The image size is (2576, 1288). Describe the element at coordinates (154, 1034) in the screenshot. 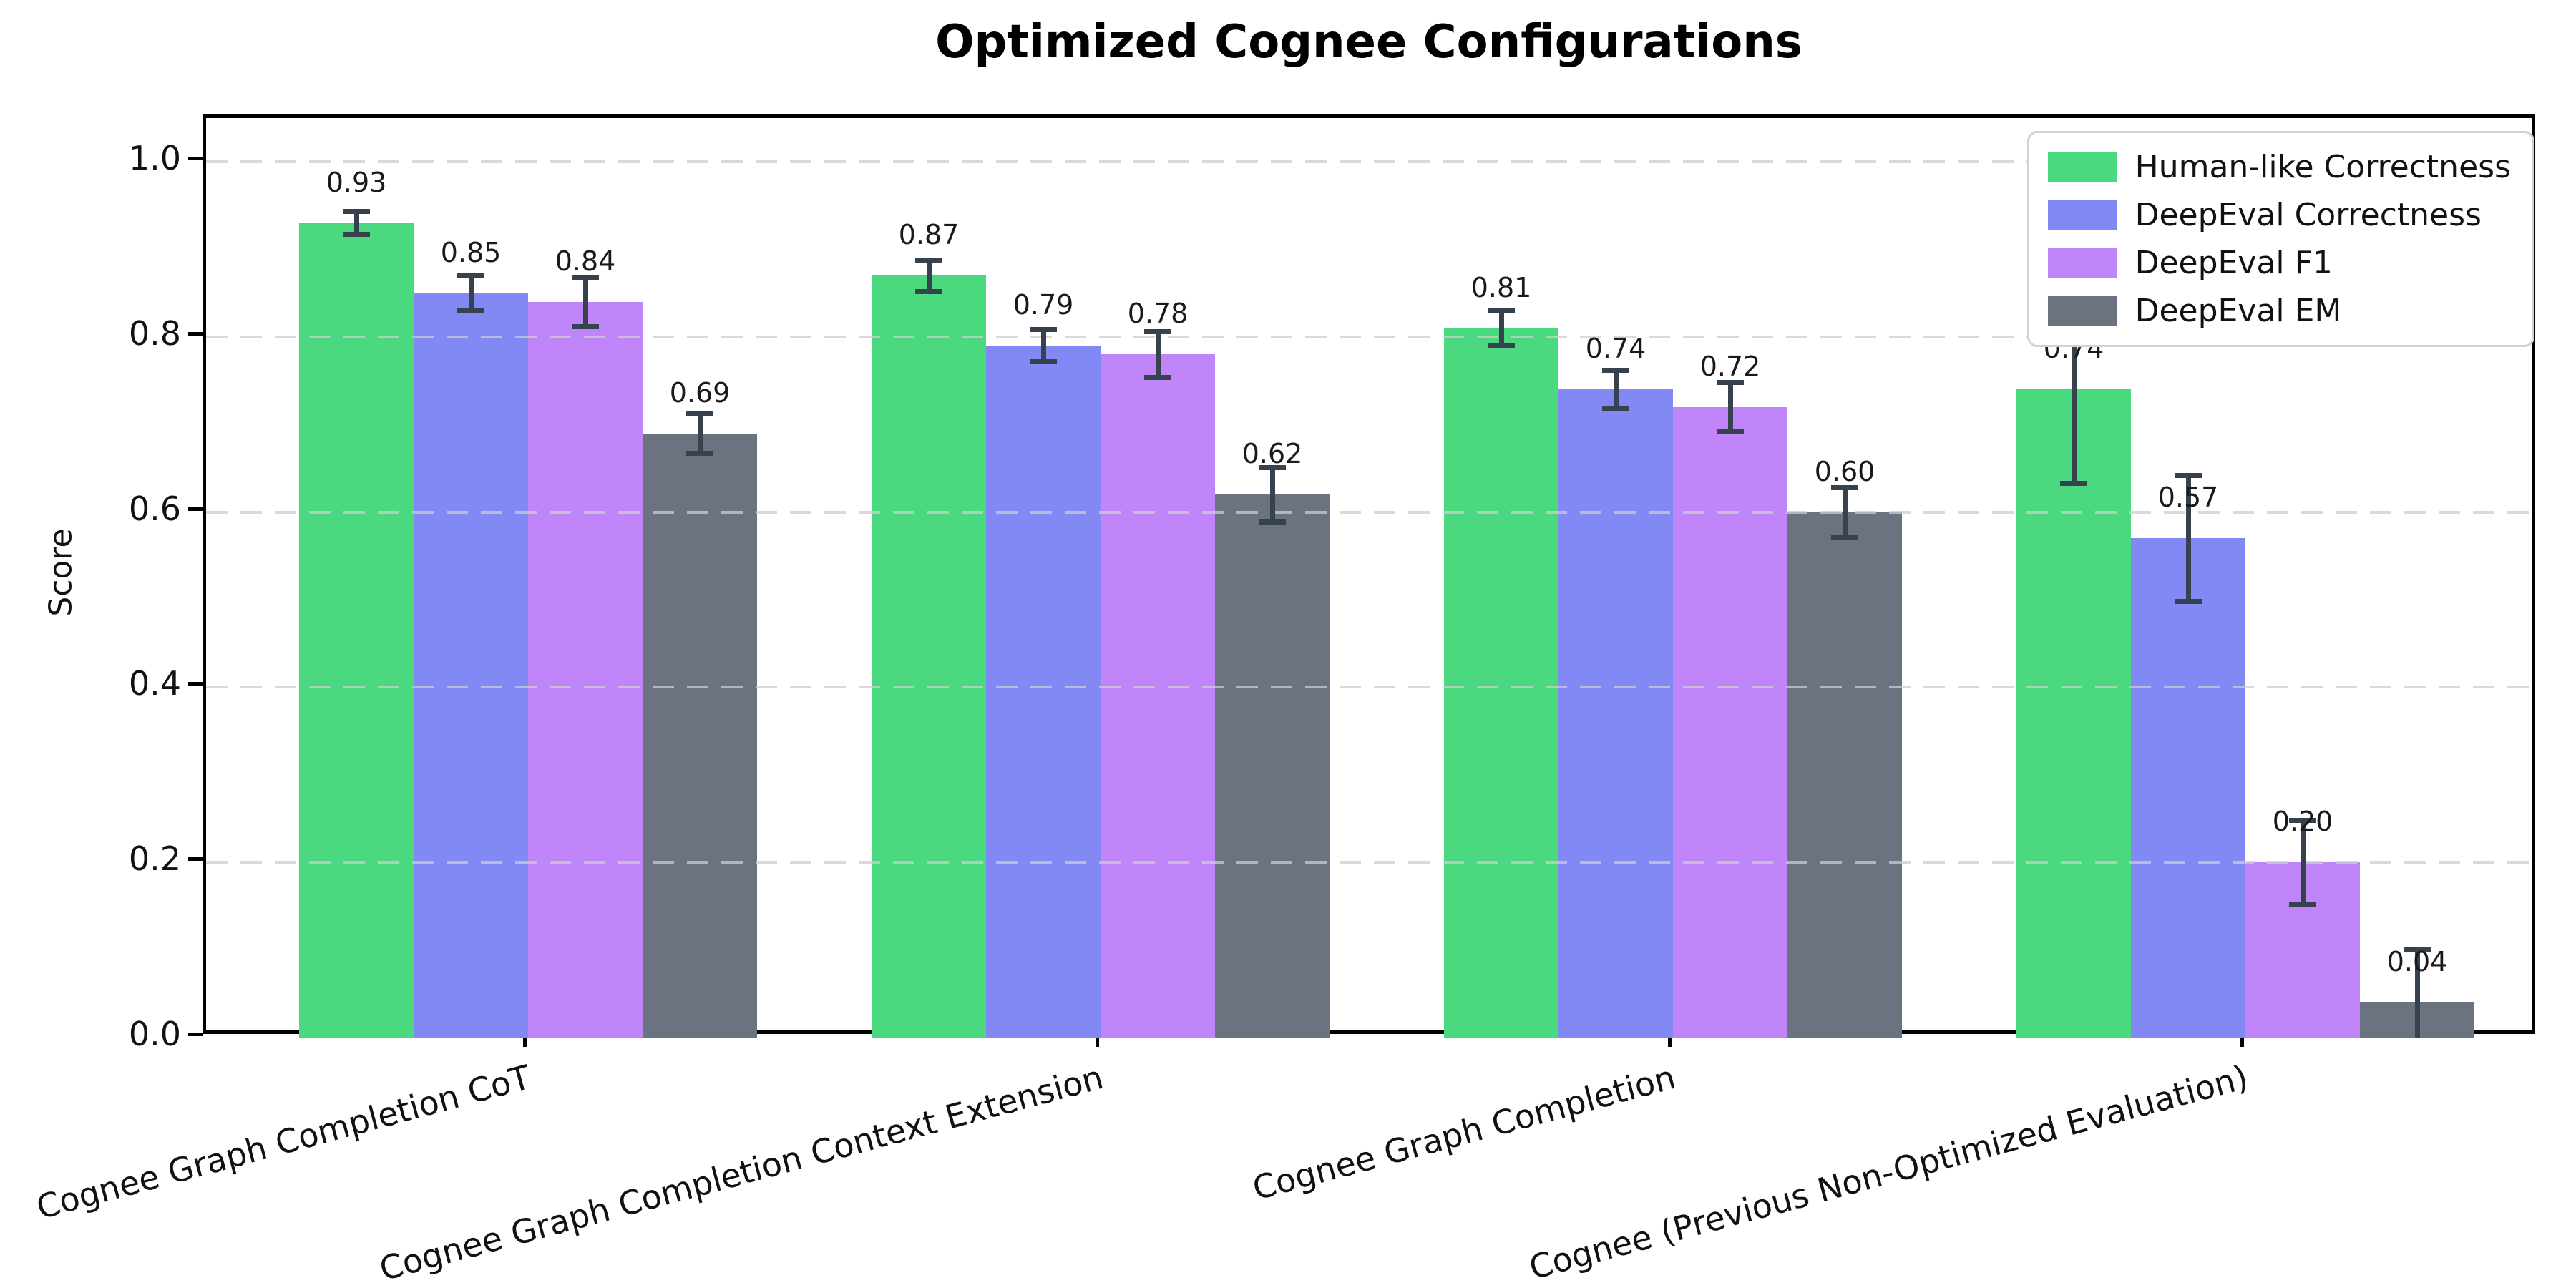

I see `y-tick-label: 0.0` at that location.